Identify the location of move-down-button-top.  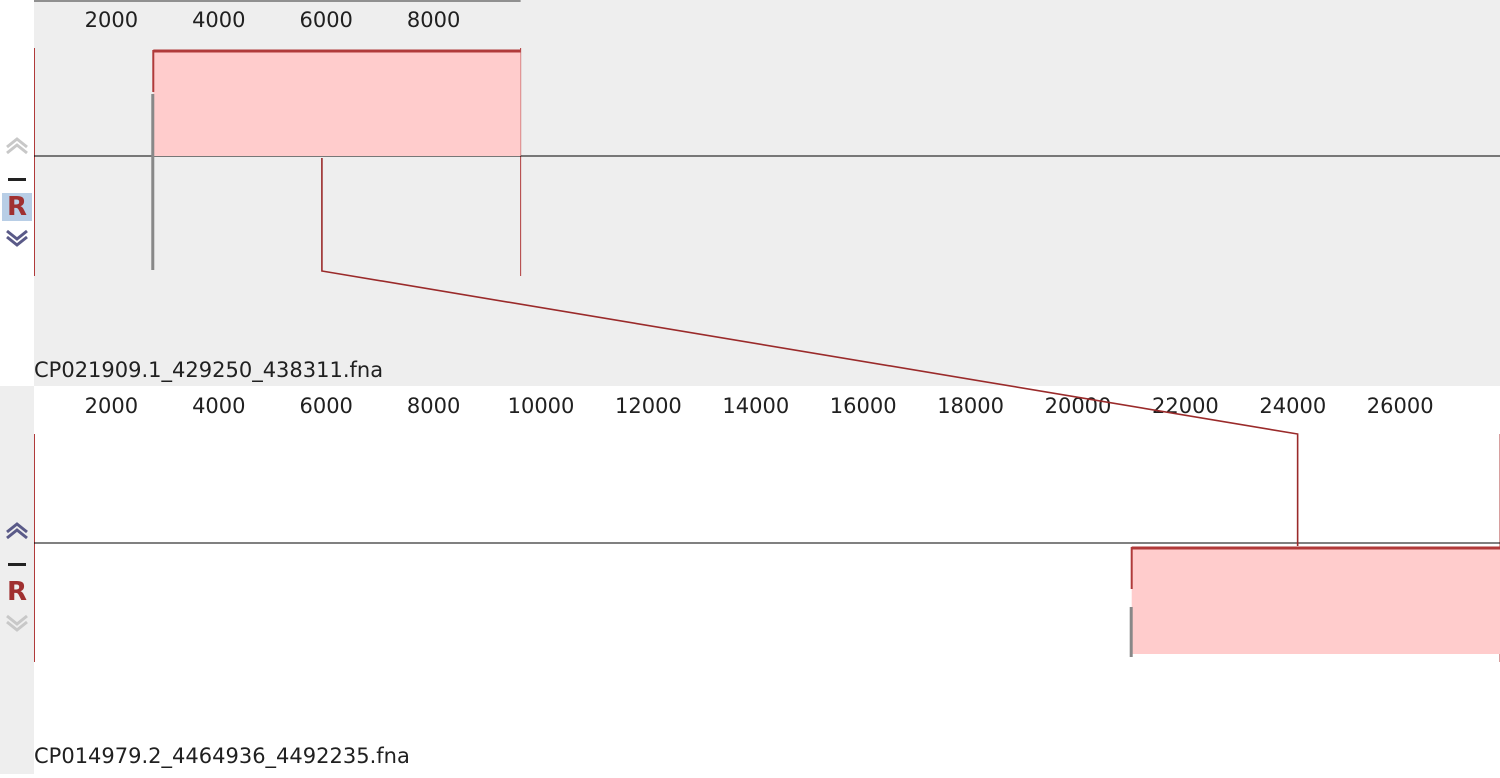
(17, 239).